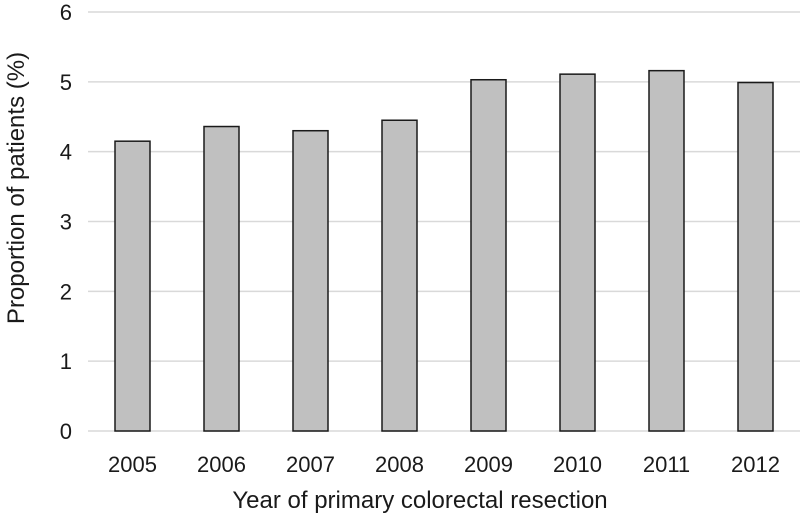 The image size is (800, 519). Describe the element at coordinates (666, 464) in the screenshot. I see `x-tick-label: 2011` at that location.